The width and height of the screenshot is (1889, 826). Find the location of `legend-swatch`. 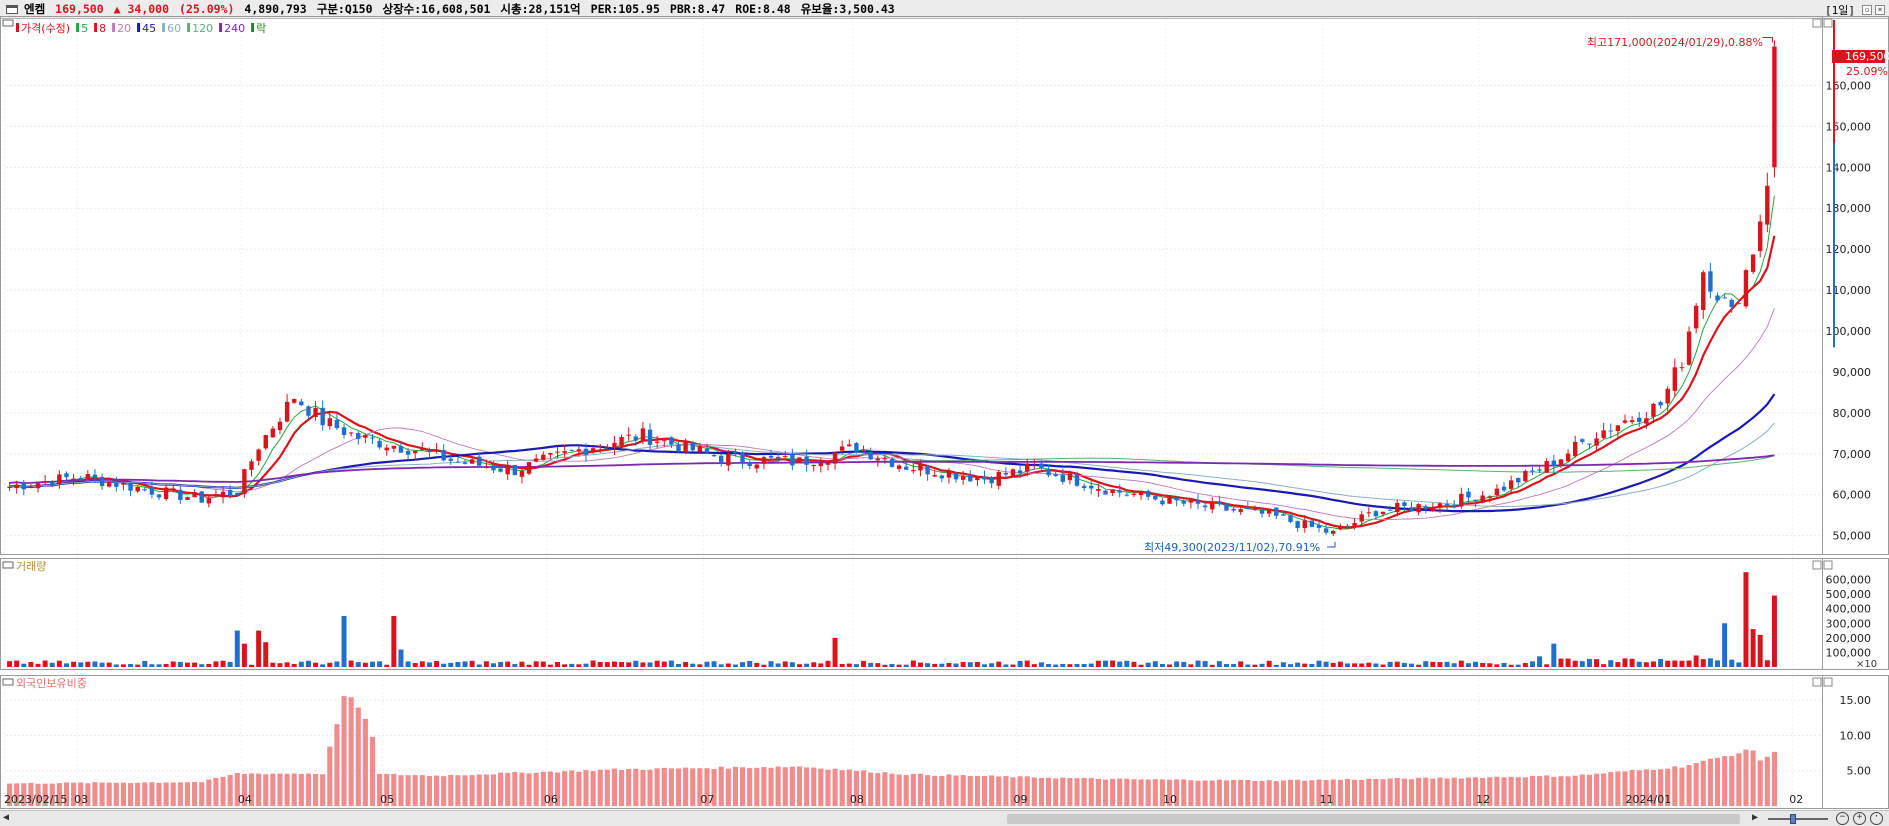

legend-swatch is located at coordinates (78, 27).